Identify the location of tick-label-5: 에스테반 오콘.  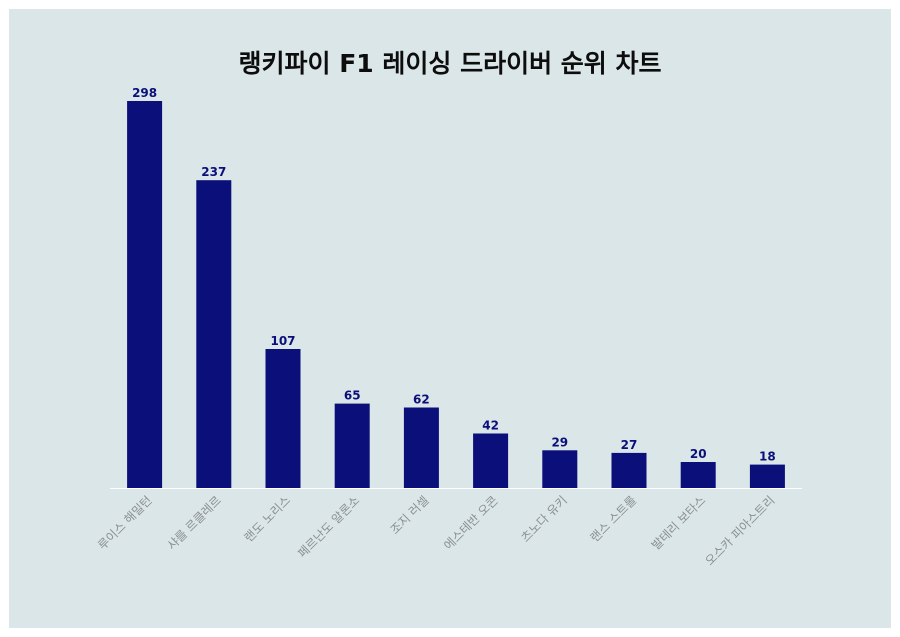
(470, 522).